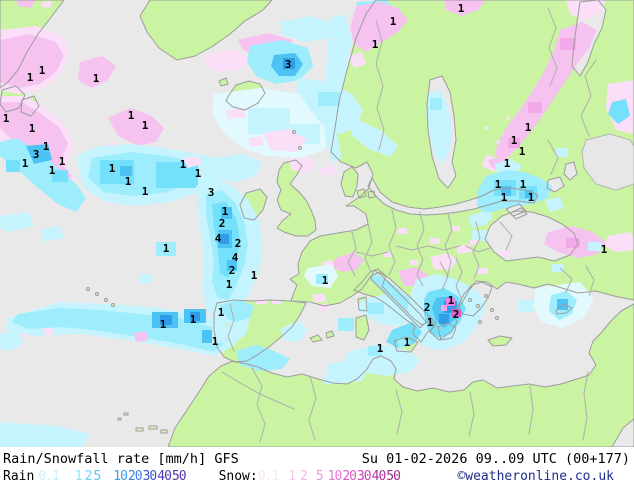 Image resolution: width=634 pixels, height=490 pixels. I want to click on map-title: Rain/Snowfall rate [mm/h] GFS, so click(121, 459).